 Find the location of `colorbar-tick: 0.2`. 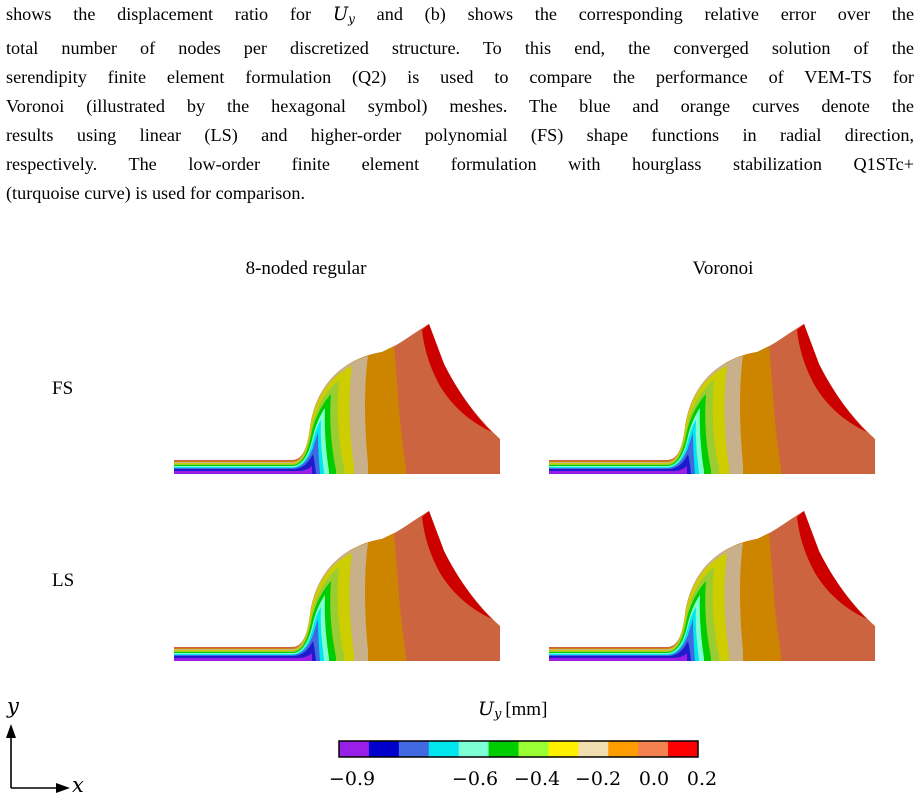

colorbar-tick: 0.2 is located at coordinates (702, 779).